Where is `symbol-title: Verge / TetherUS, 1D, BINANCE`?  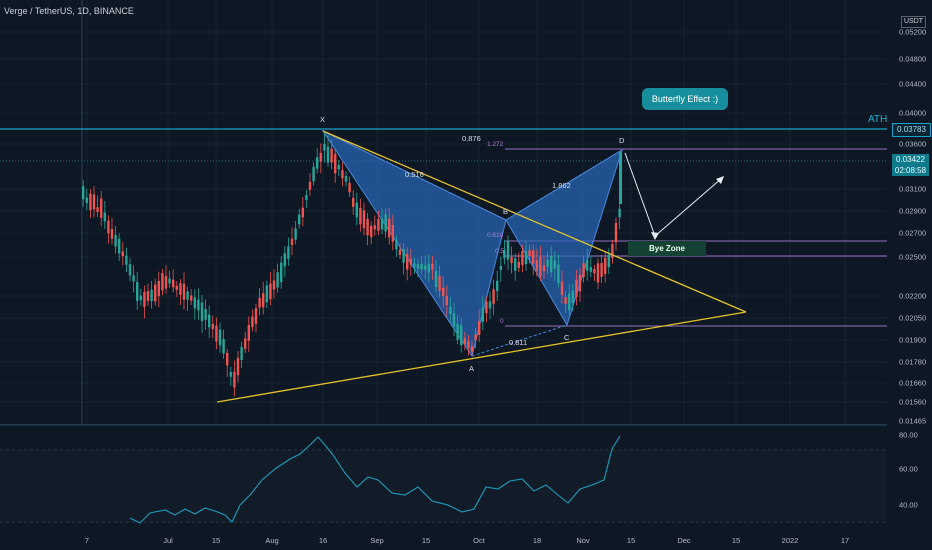
symbol-title: Verge / TetherUS, 1D, BINANCE is located at coordinates (69, 11).